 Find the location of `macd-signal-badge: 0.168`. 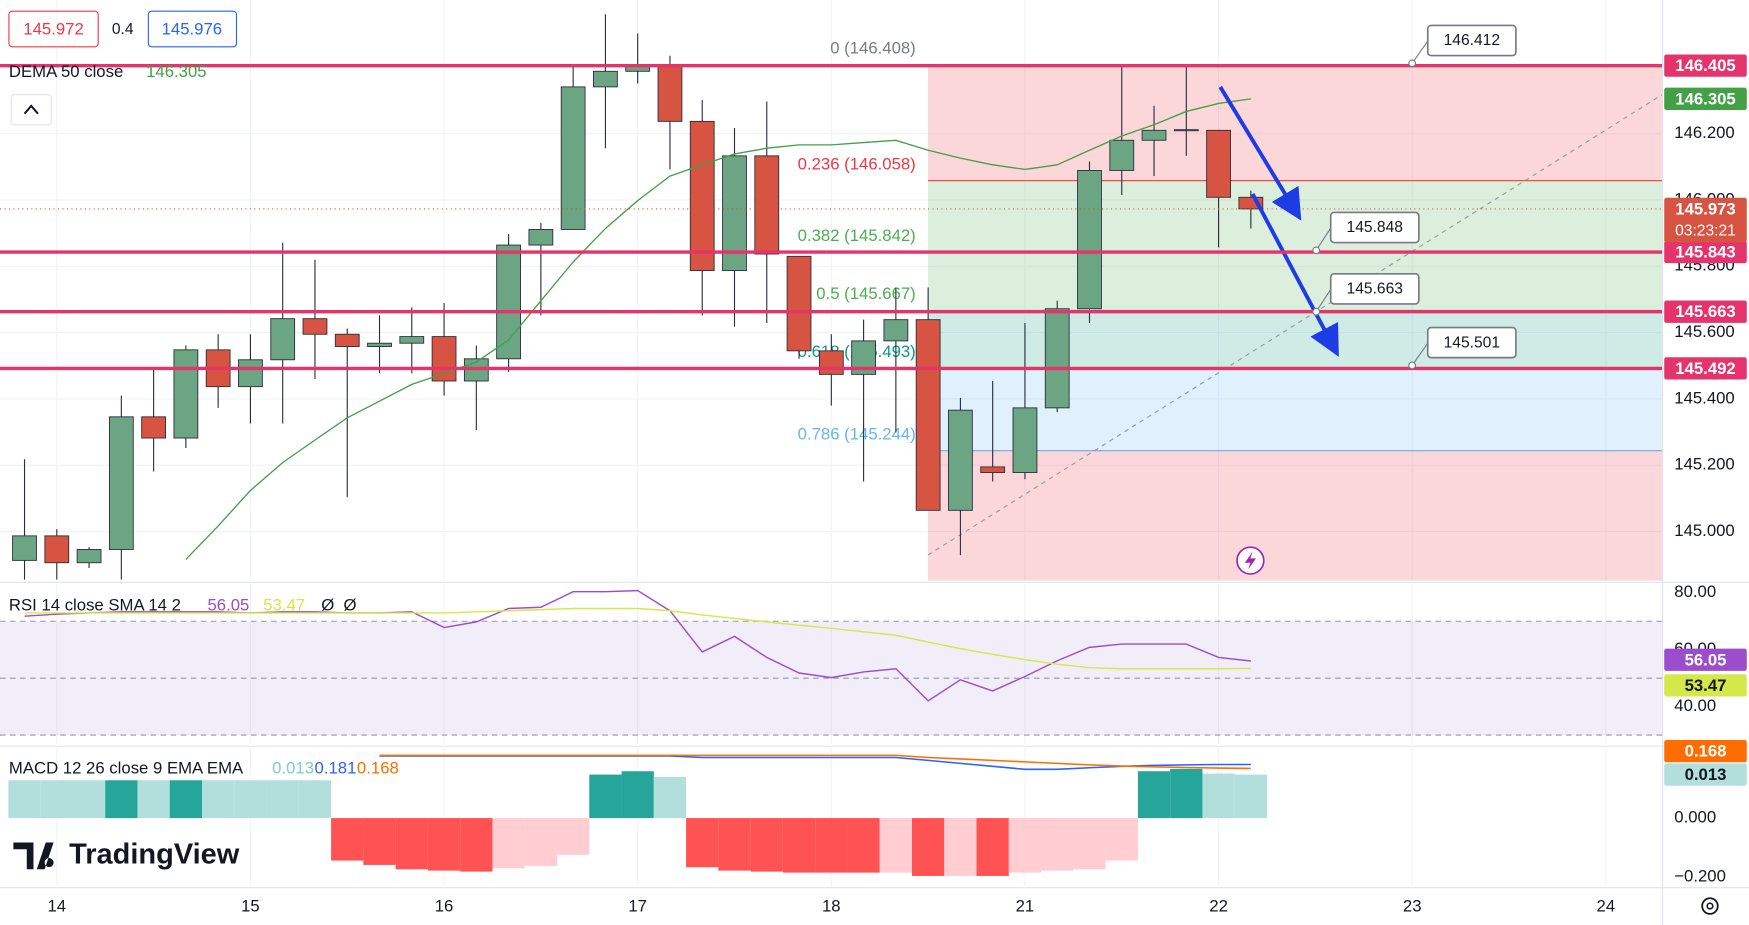

macd-signal-badge: 0.168 is located at coordinates (1706, 751).